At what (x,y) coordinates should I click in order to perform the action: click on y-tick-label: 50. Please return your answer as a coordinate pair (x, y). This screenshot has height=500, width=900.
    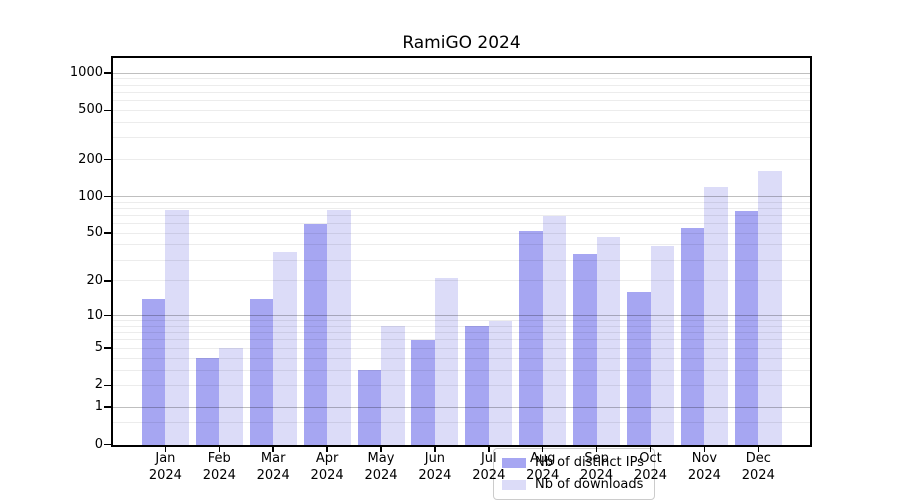
    Looking at the image, I should click on (94, 233).